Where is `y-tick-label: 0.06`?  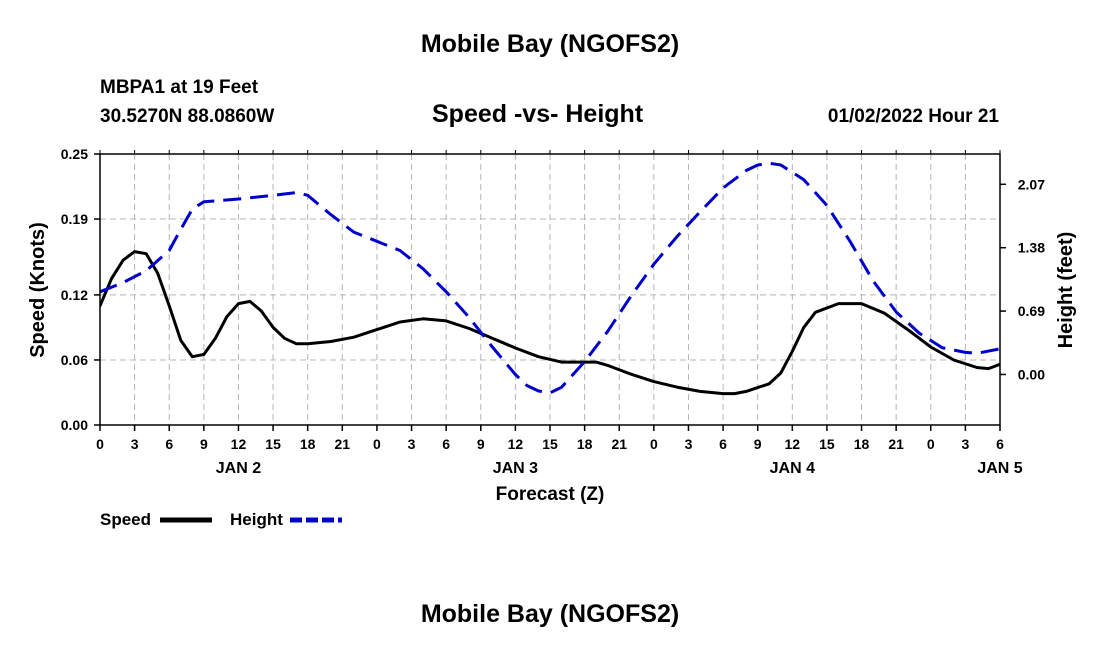 y-tick-label: 0.06 is located at coordinates (74, 360).